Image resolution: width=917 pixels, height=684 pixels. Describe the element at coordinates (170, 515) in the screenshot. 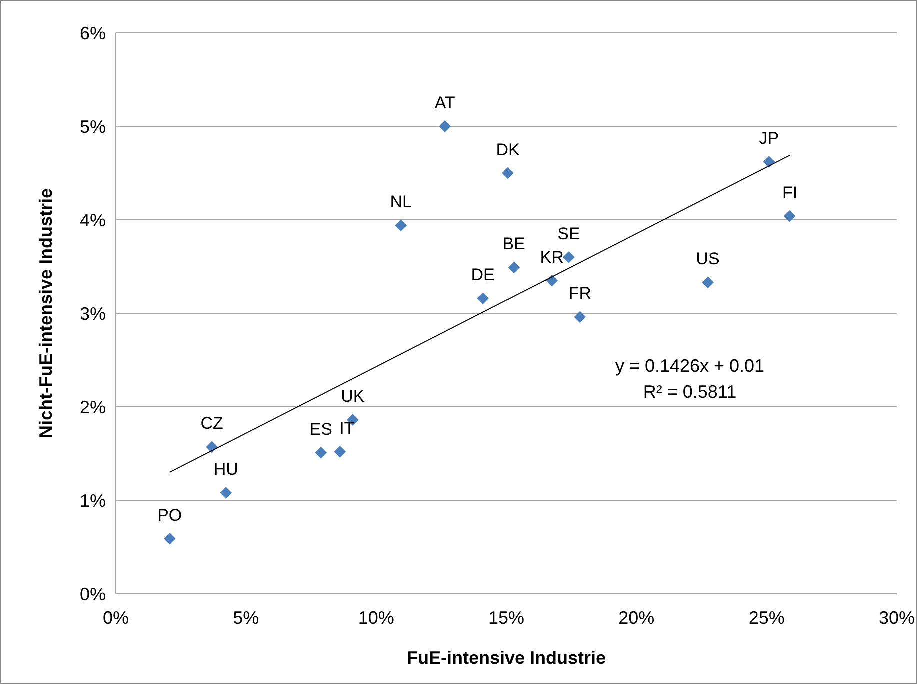

I see `annotation: PO` at that location.